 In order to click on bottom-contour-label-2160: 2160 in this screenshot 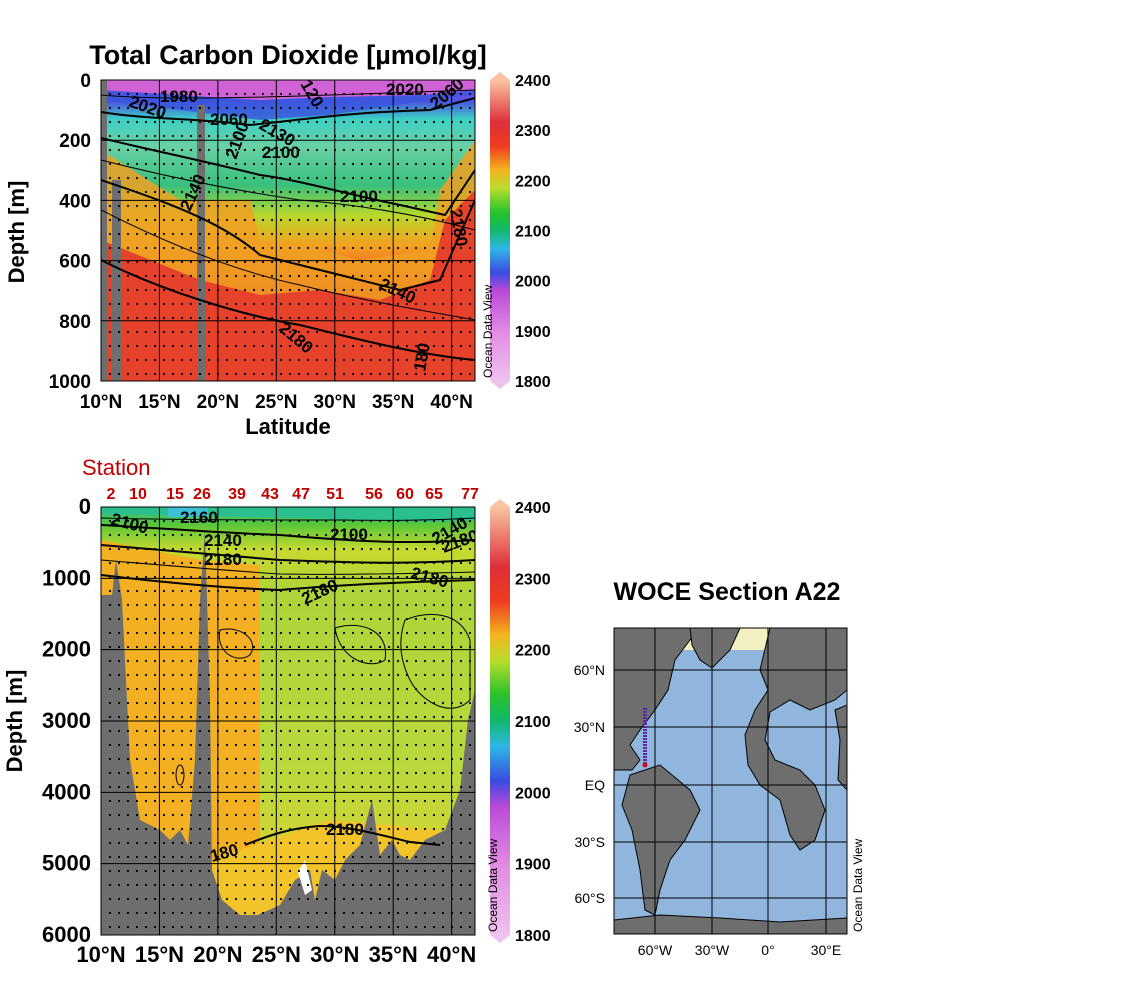, I will do `click(199, 517)`.